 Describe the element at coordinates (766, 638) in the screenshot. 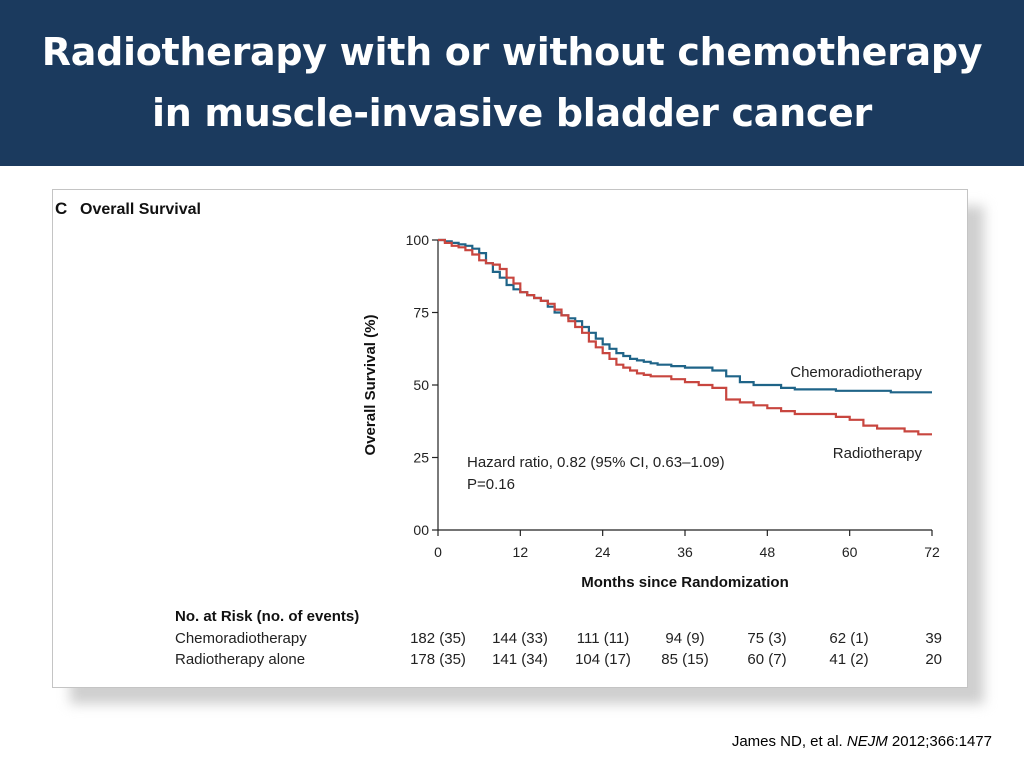

I see `at-risk-cell: 75 (3)` at that location.